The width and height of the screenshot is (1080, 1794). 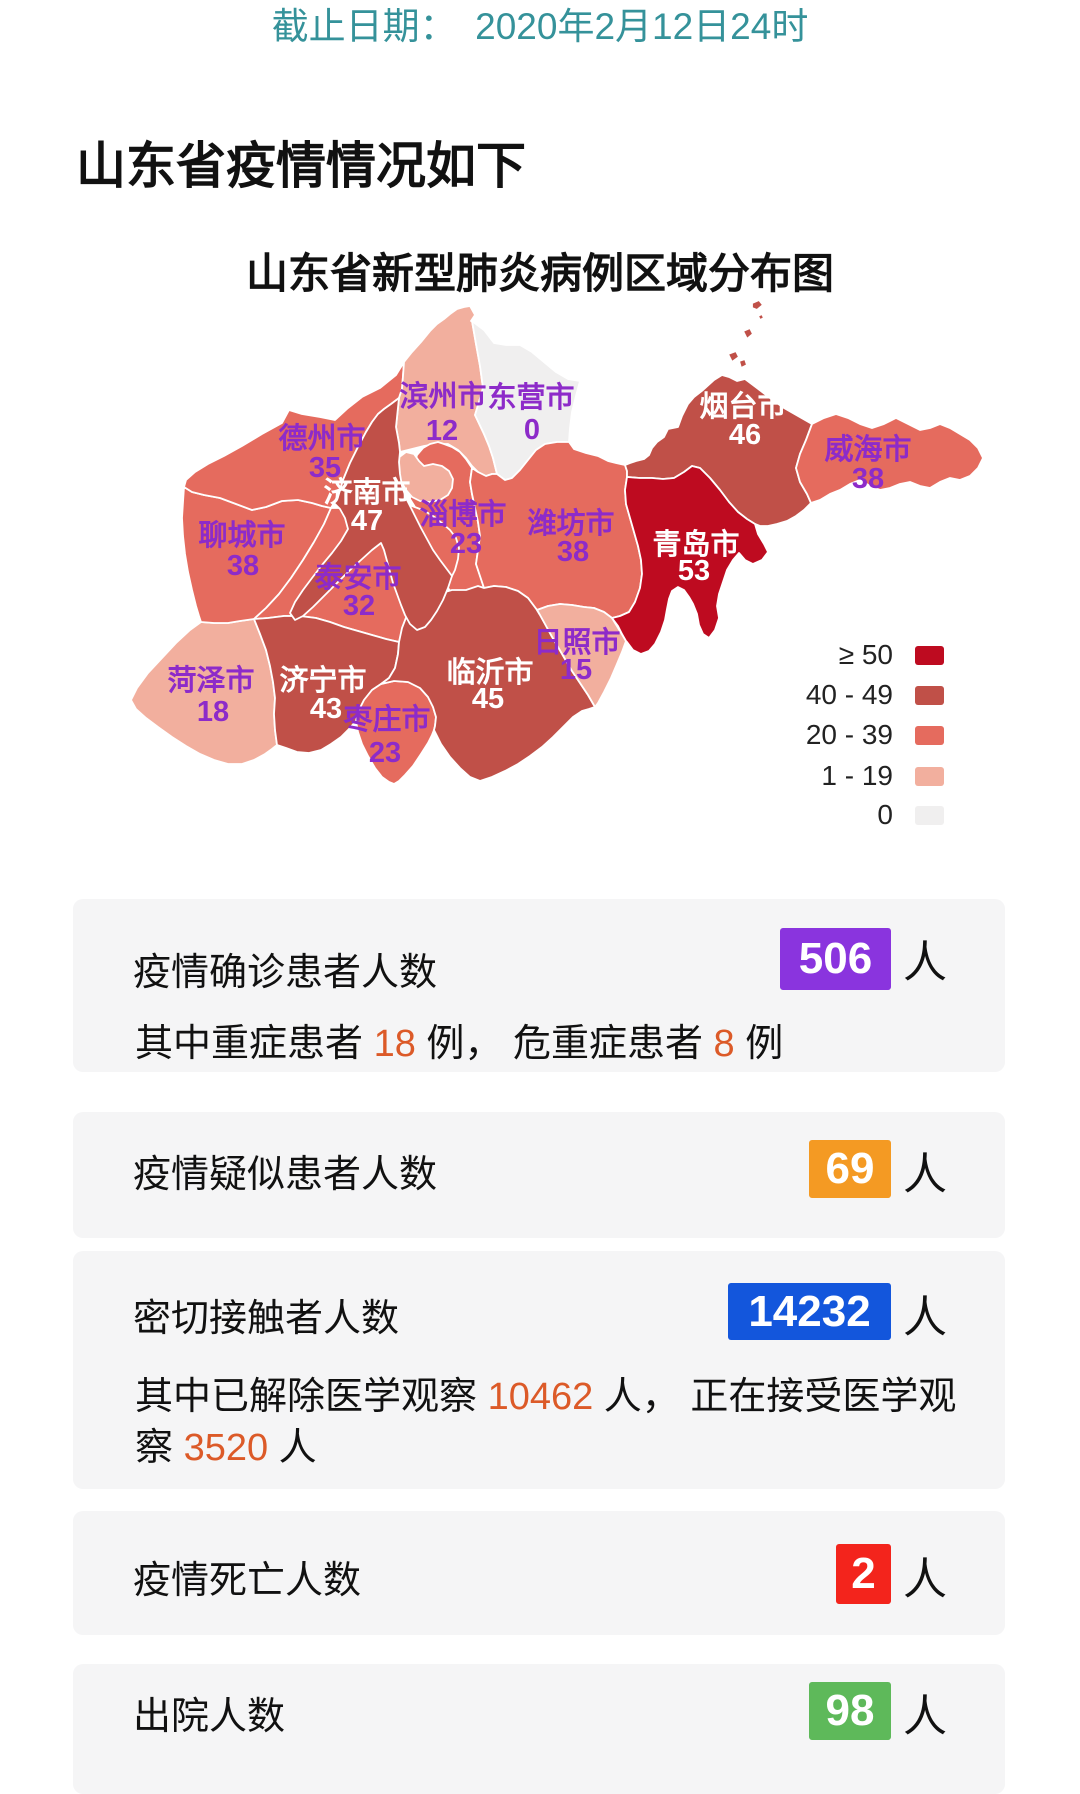 I want to click on svg-text: 德州市, so click(x=321, y=438).